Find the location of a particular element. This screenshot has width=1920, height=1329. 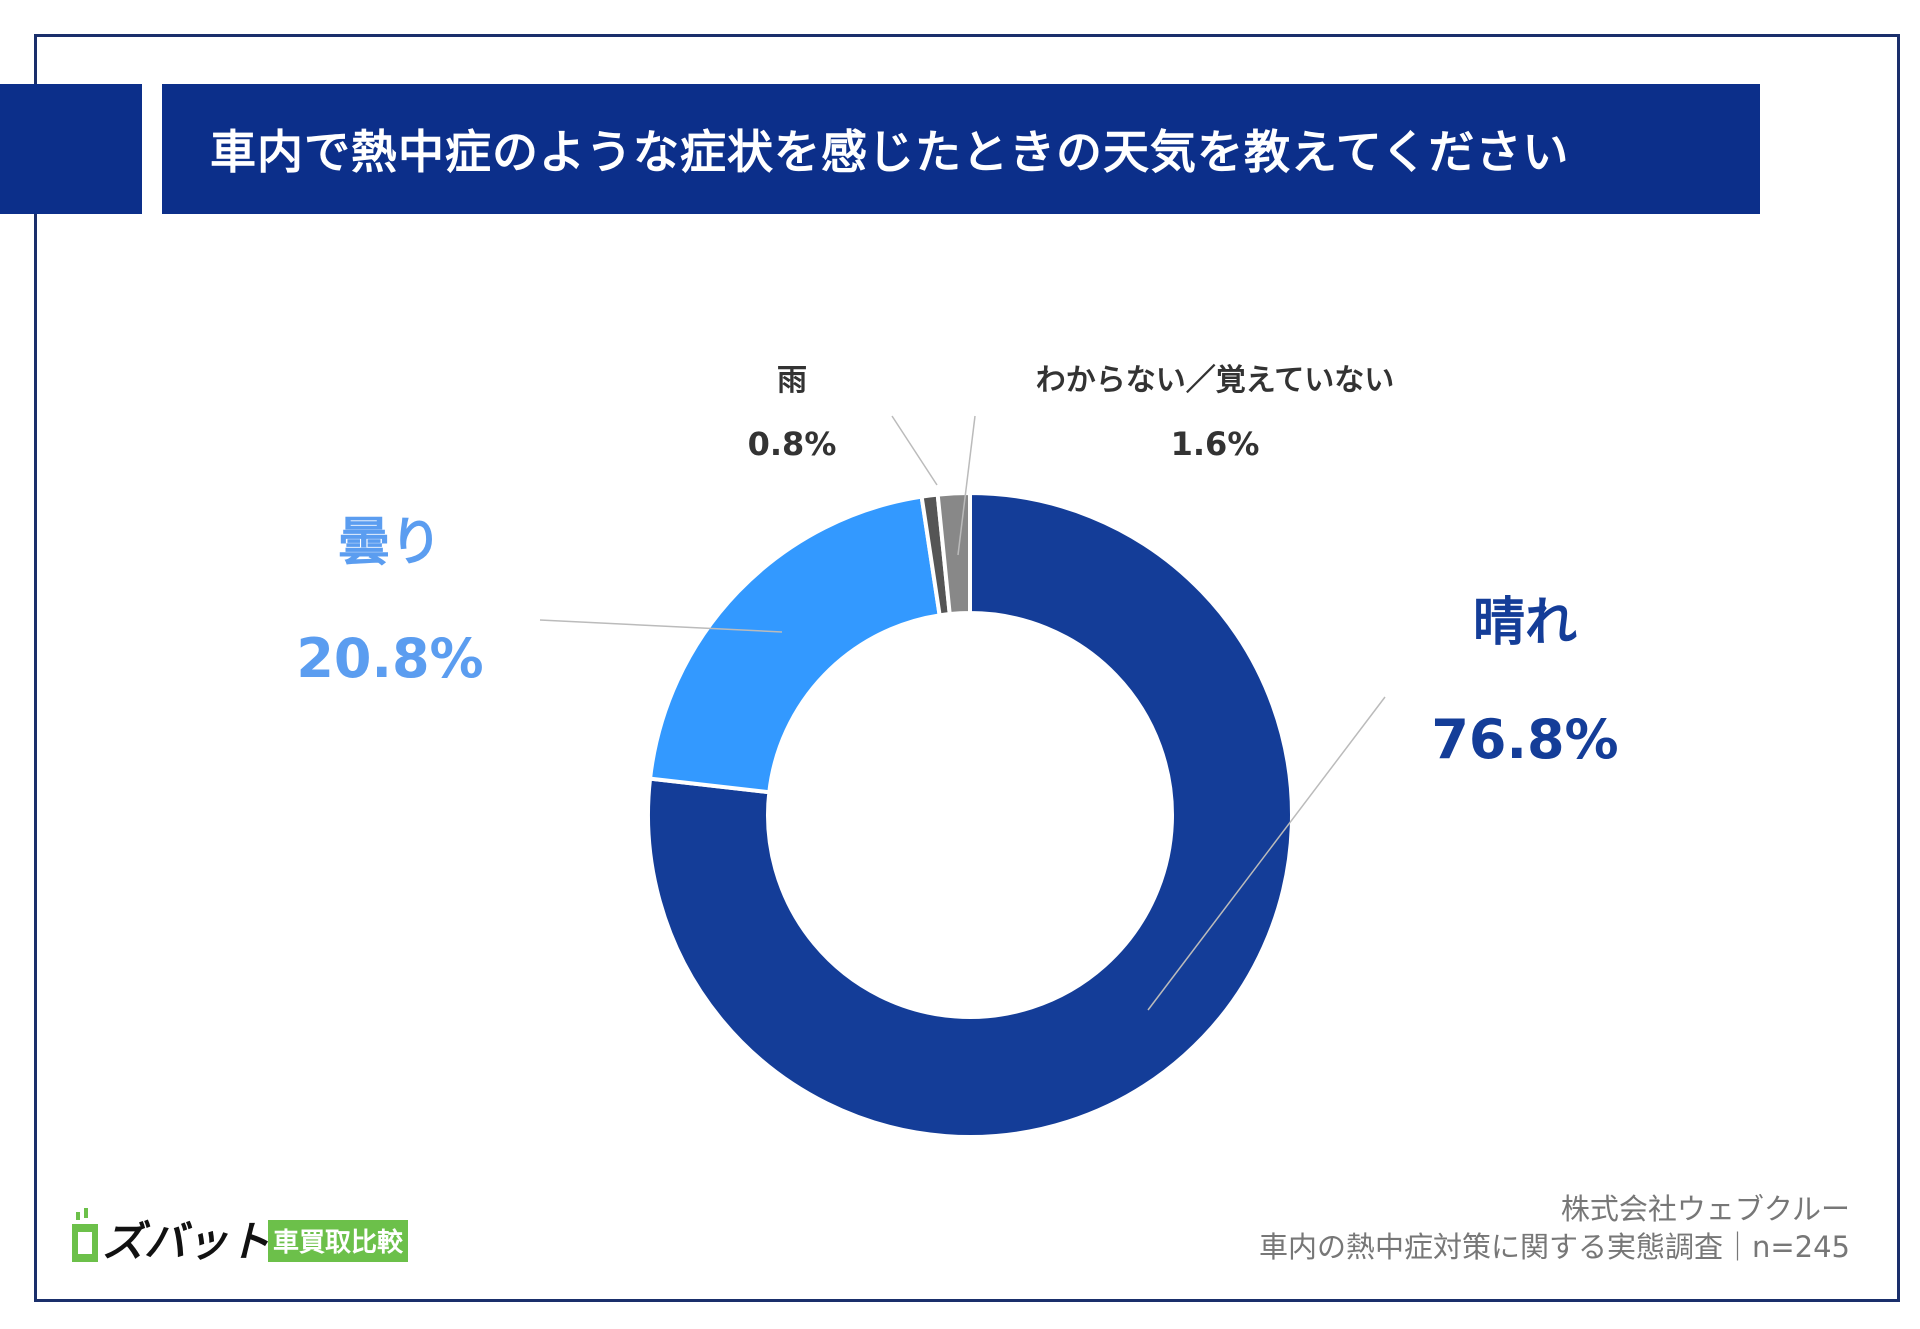

slice-label-3: 雨 is located at coordinates (792, 380).